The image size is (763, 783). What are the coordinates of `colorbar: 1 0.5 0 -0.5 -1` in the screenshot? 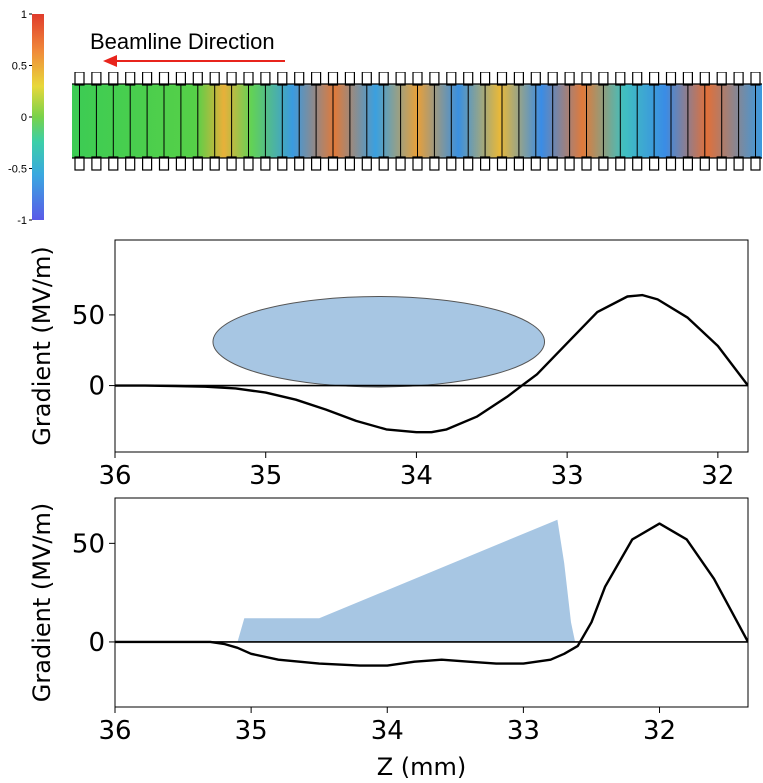 It's located at (26, 118).